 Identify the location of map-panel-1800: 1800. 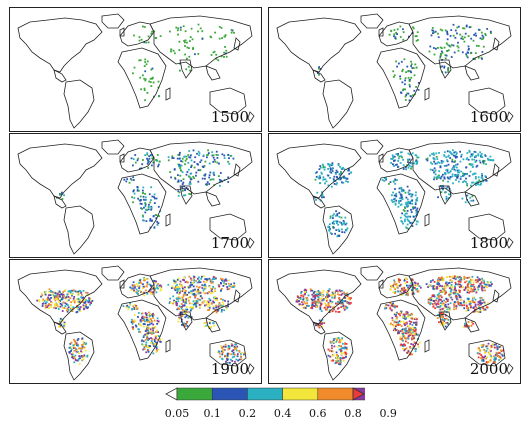
(394, 195).